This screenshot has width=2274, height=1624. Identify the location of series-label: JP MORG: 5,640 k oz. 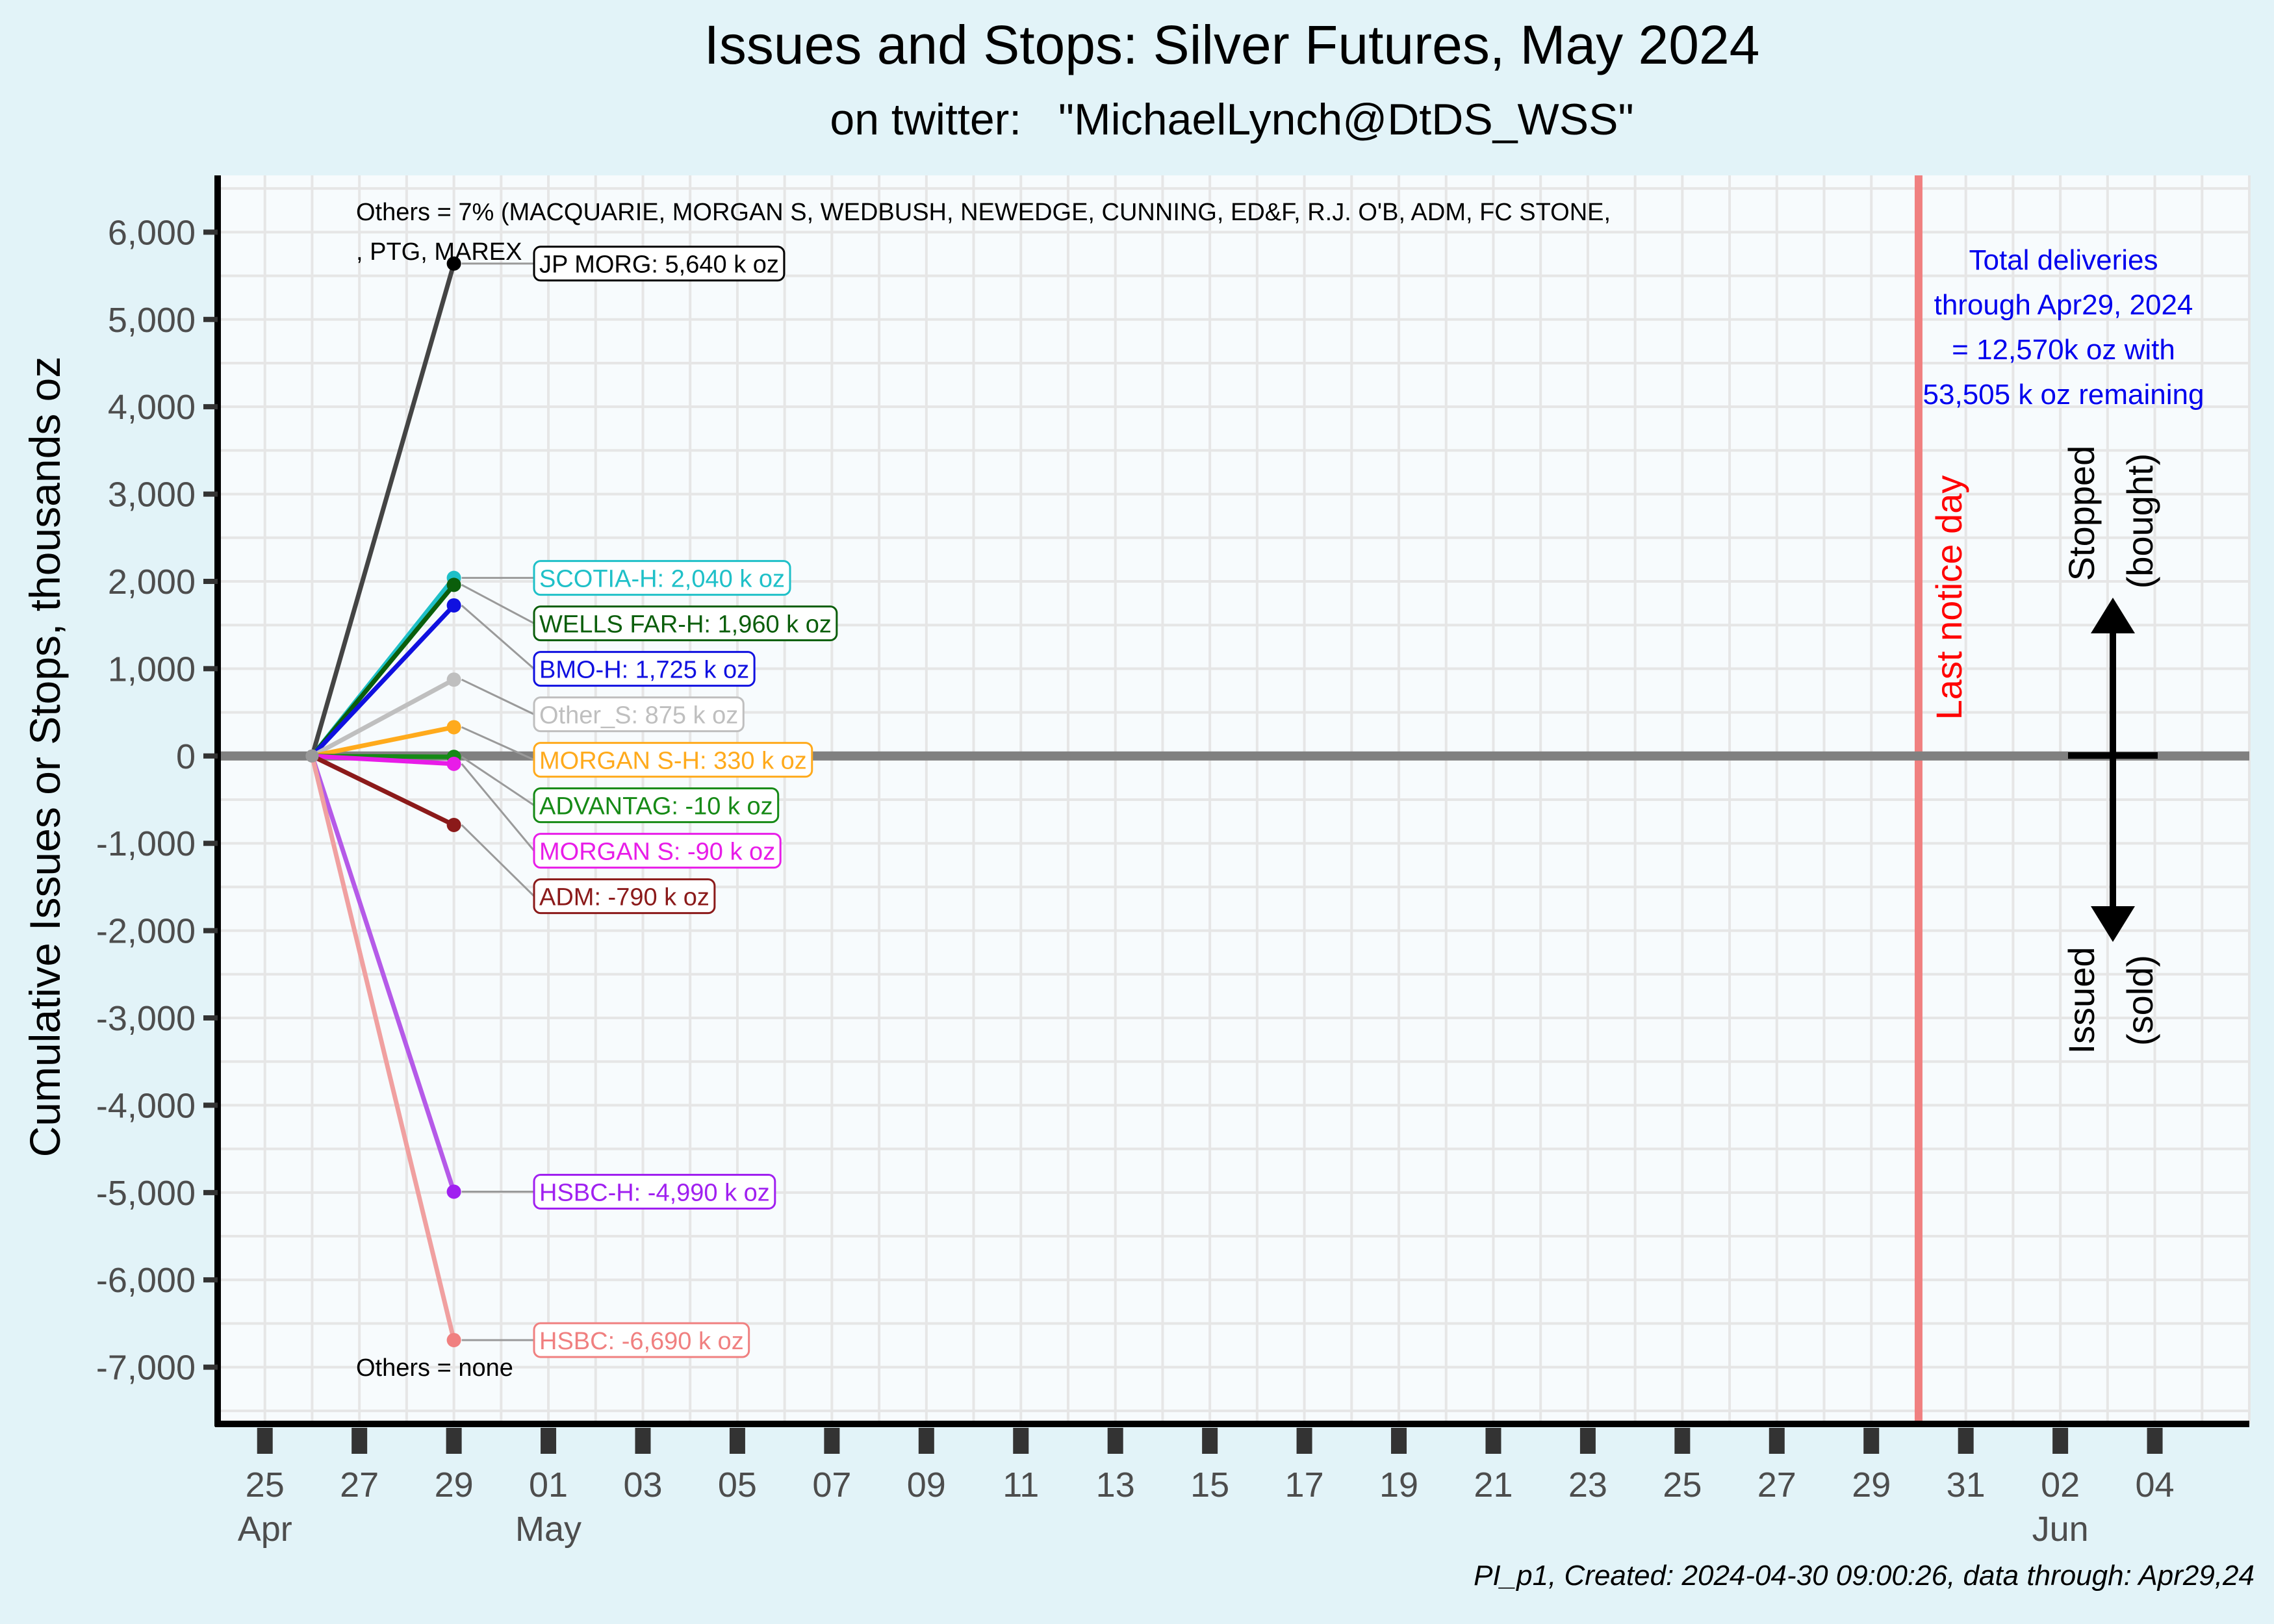
(659, 264).